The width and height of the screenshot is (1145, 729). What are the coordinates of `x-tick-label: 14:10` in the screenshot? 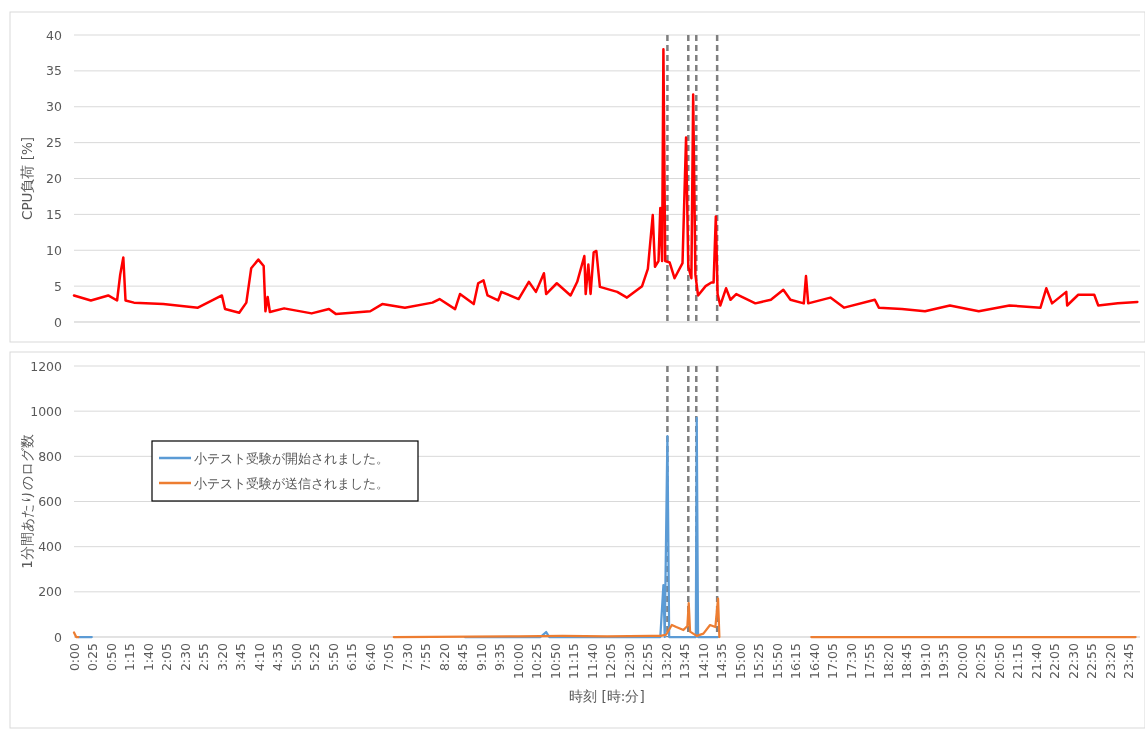 It's located at (703, 661).